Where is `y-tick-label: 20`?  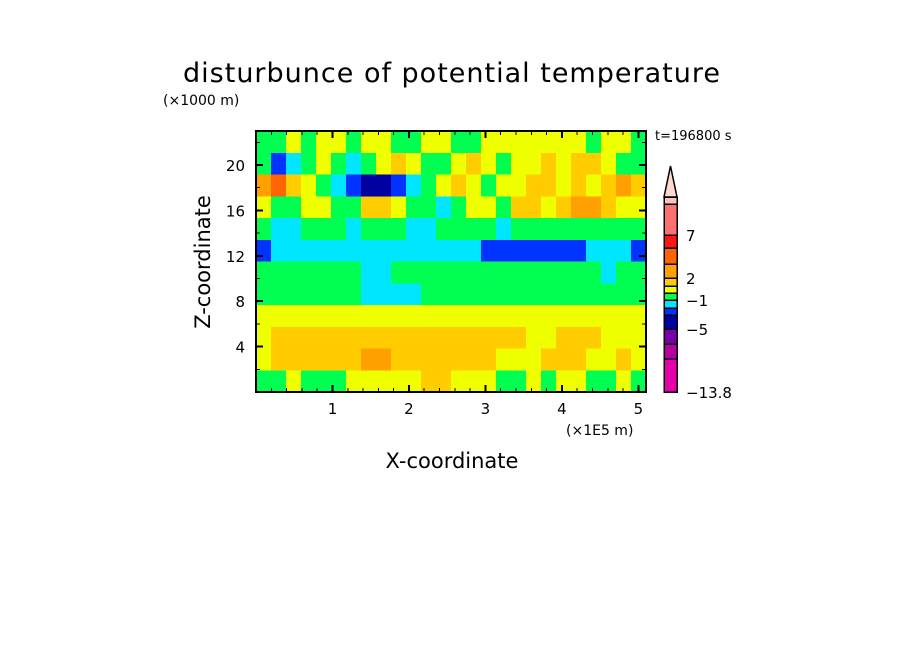
y-tick-label: 20 is located at coordinates (235, 166).